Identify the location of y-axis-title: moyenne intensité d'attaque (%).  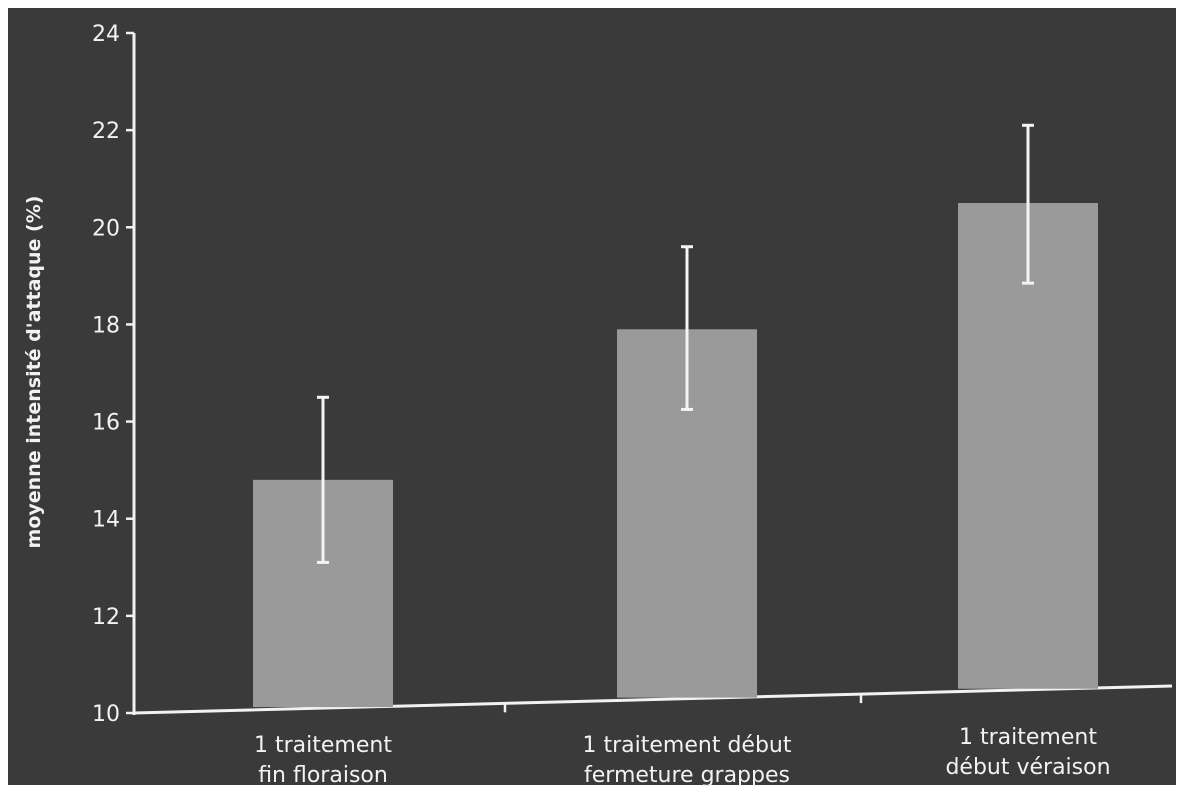
(34, 372).